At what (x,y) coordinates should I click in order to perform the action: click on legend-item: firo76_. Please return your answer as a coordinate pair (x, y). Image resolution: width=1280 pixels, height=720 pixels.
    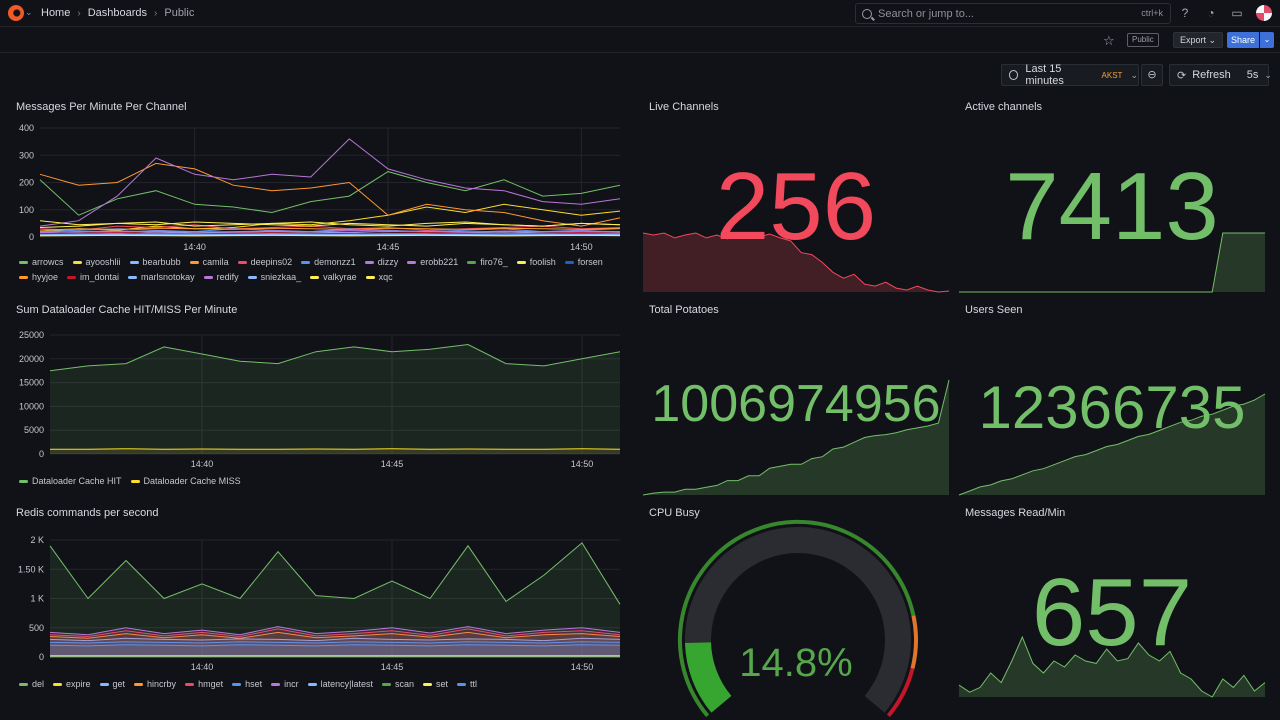
    Looking at the image, I should click on (487, 262).